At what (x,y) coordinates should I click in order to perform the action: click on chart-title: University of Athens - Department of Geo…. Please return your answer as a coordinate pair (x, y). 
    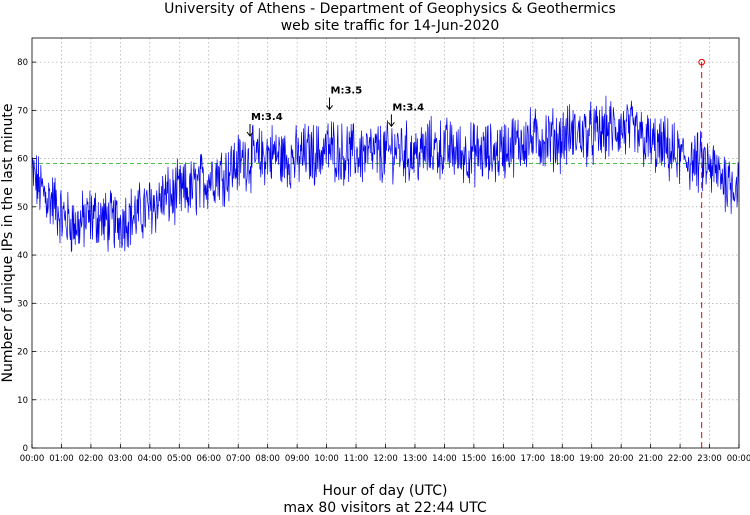
    Looking at the image, I should click on (390, 9).